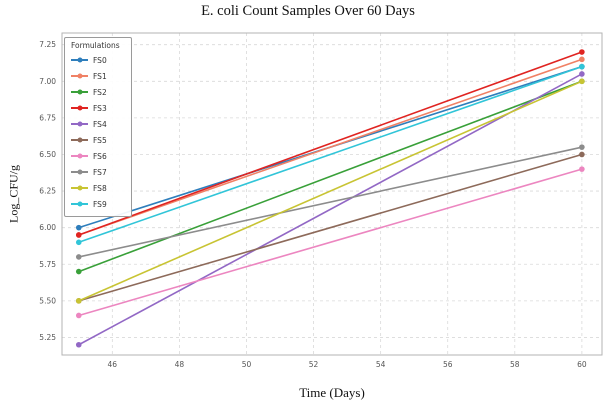 The image size is (616, 413). I want to click on y-tick-label: 6.25, so click(47, 191).